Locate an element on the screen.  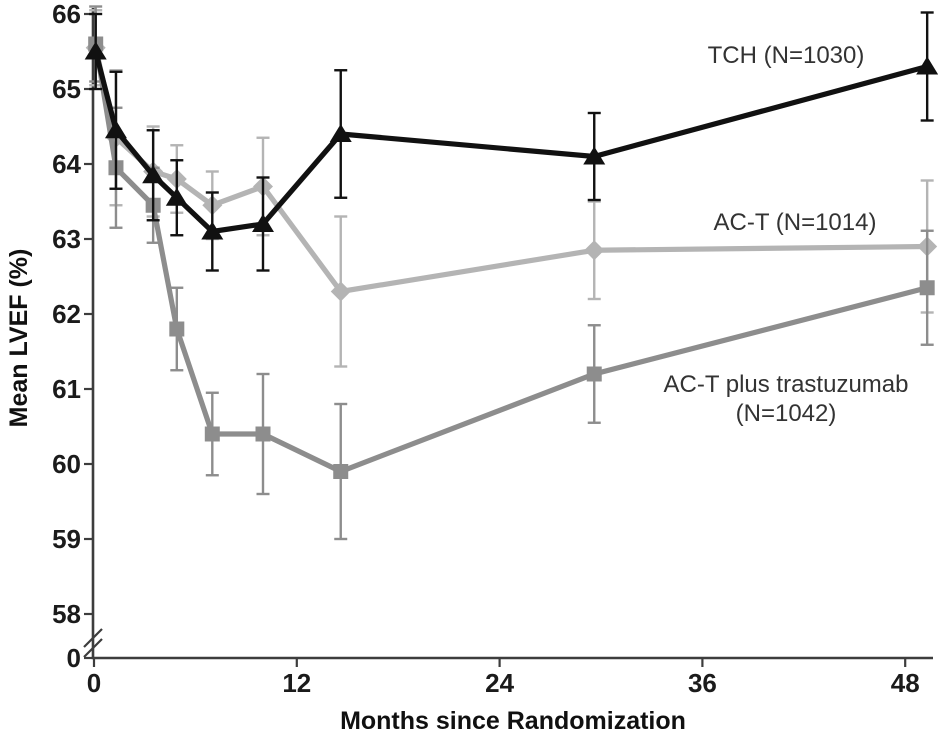
act-trastuzumab-series-label-line2: (N=1042) is located at coordinates (786, 413).